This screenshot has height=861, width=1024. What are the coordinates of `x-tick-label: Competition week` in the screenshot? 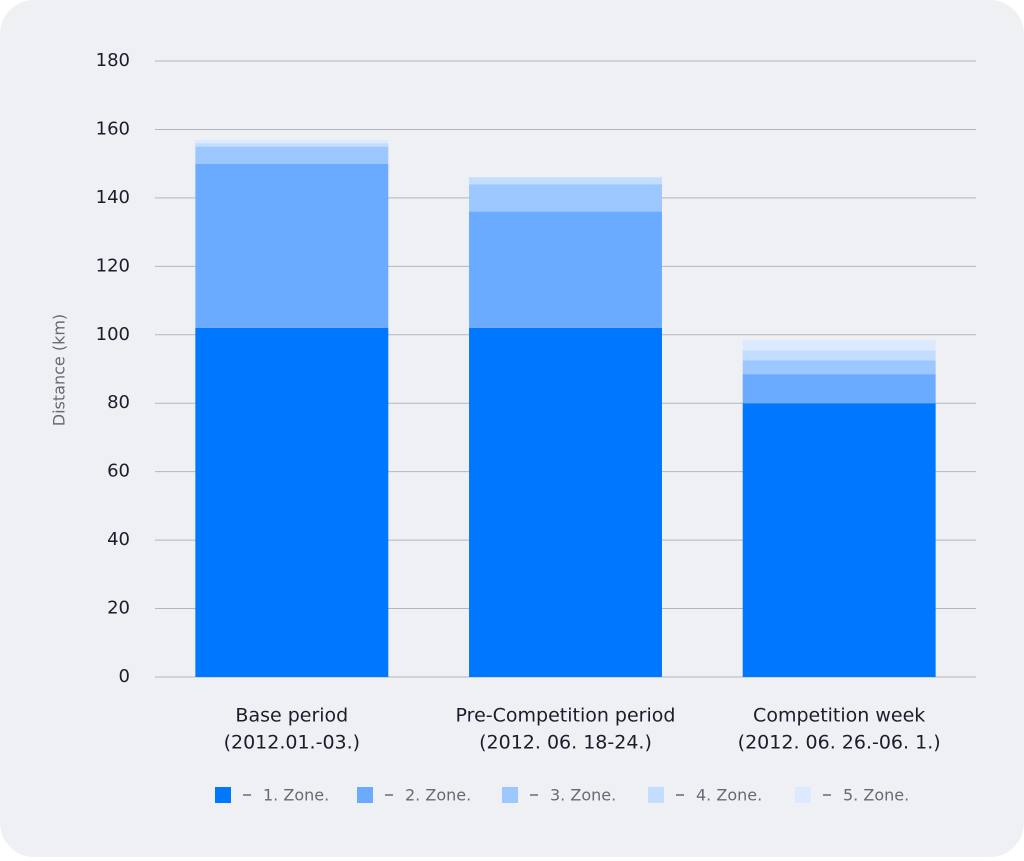 It's located at (839, 716).